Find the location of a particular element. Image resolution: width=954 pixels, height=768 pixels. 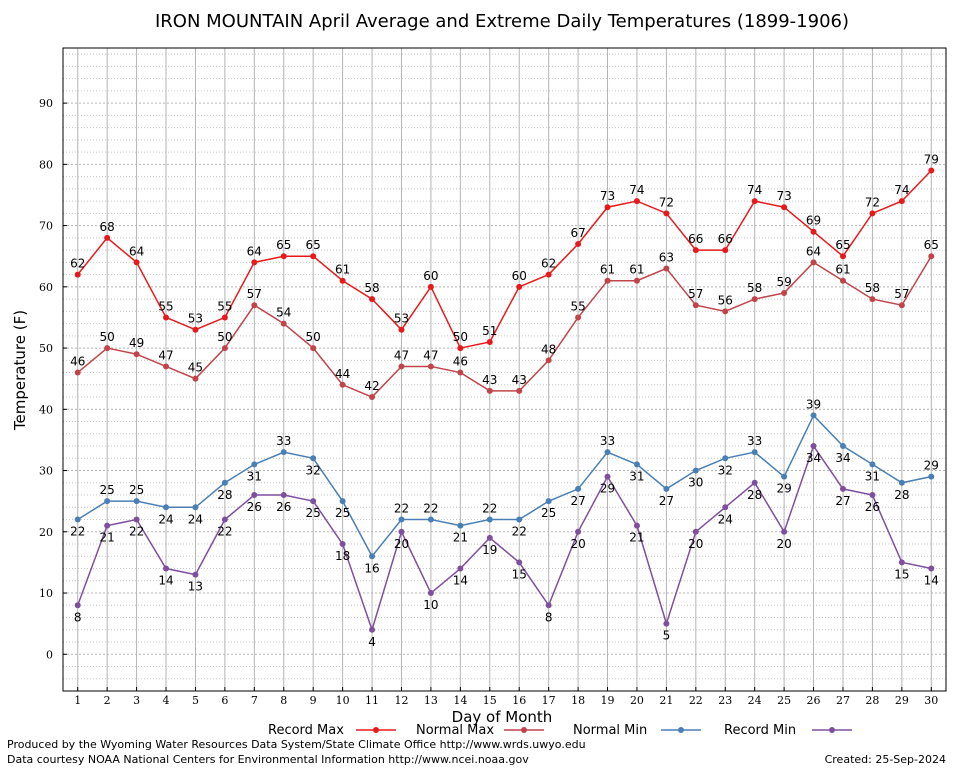

y-tick-label: 0 is located at coordinates (49, 654).